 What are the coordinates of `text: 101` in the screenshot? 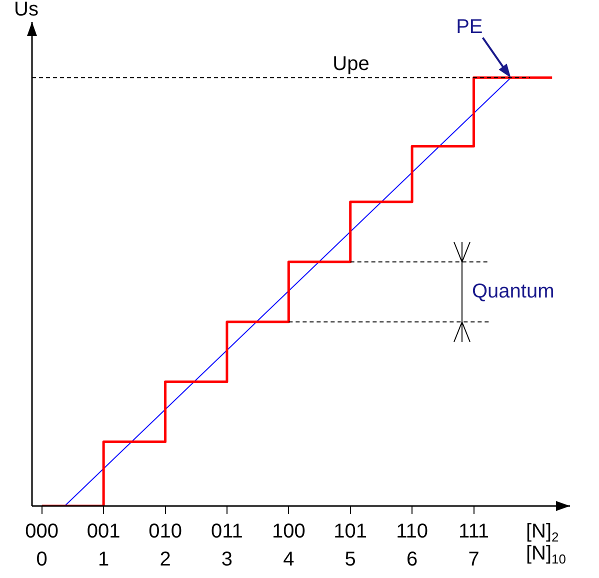 It's located at (351, 531).